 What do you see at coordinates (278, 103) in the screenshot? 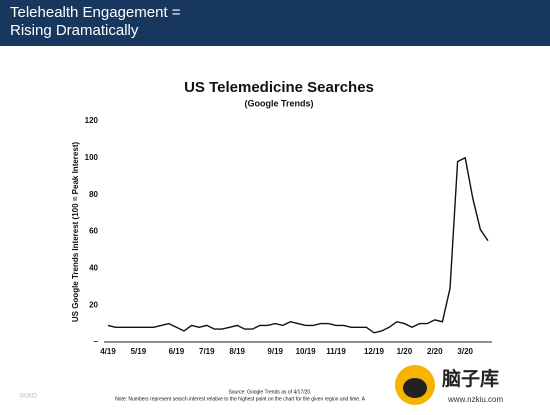
I see `chart-subtitle: (Google Trends)` at bounding box center [278, 103].